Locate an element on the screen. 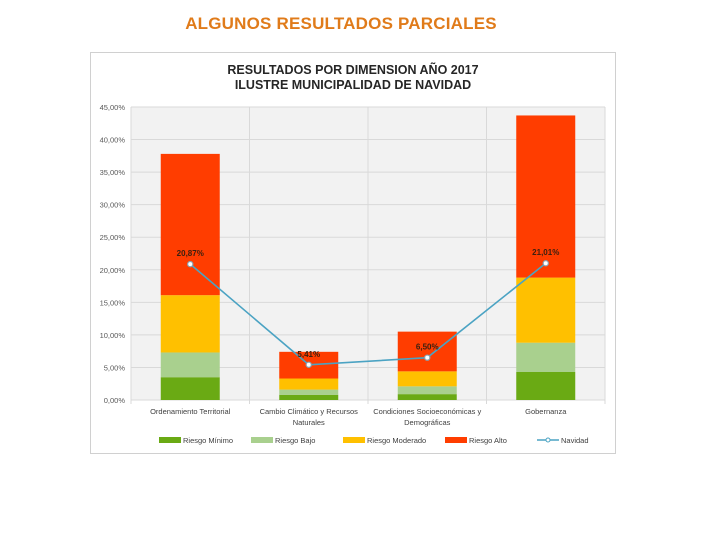 The image size is (720, 540). y-tick-label: 40,00% is located at coordinates (113, 140).